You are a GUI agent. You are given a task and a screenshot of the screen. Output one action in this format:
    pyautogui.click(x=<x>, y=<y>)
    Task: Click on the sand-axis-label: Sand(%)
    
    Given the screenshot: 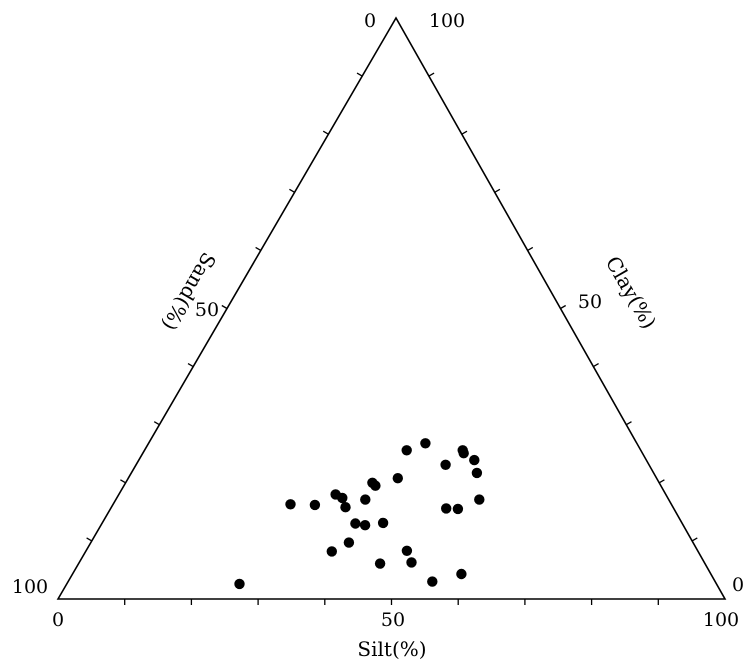 What is the action you would take?
    pyautogui.click(x=189, y=291)
    